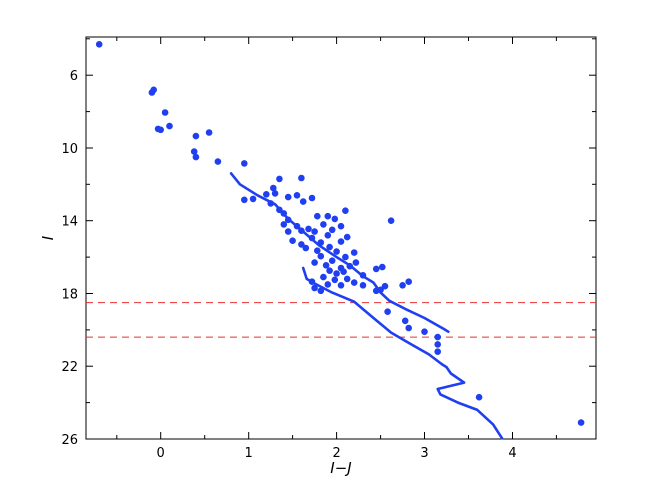  I want to click on x-tick-labels: 0 1 2 3 4, so click(337, 453).